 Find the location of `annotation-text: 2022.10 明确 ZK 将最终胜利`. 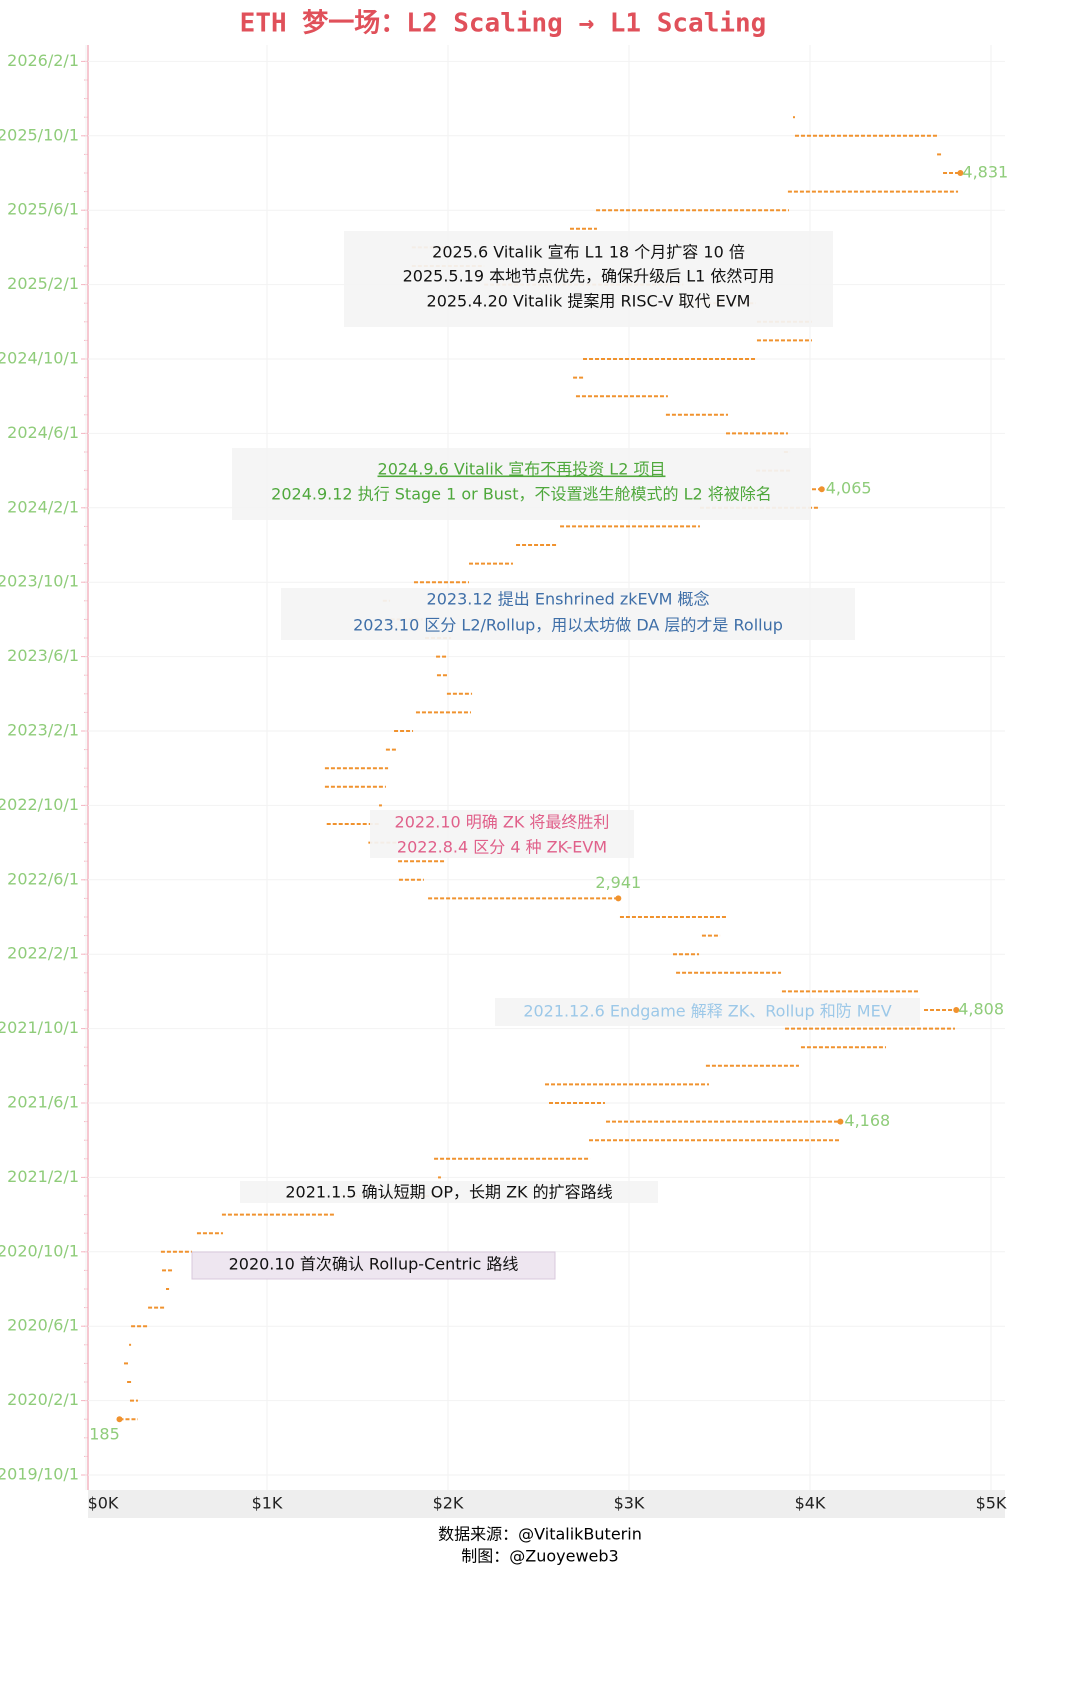

annotation-text: 2022.10 明确 ZK 将最终胜利 is located at coordinates (502, 822).